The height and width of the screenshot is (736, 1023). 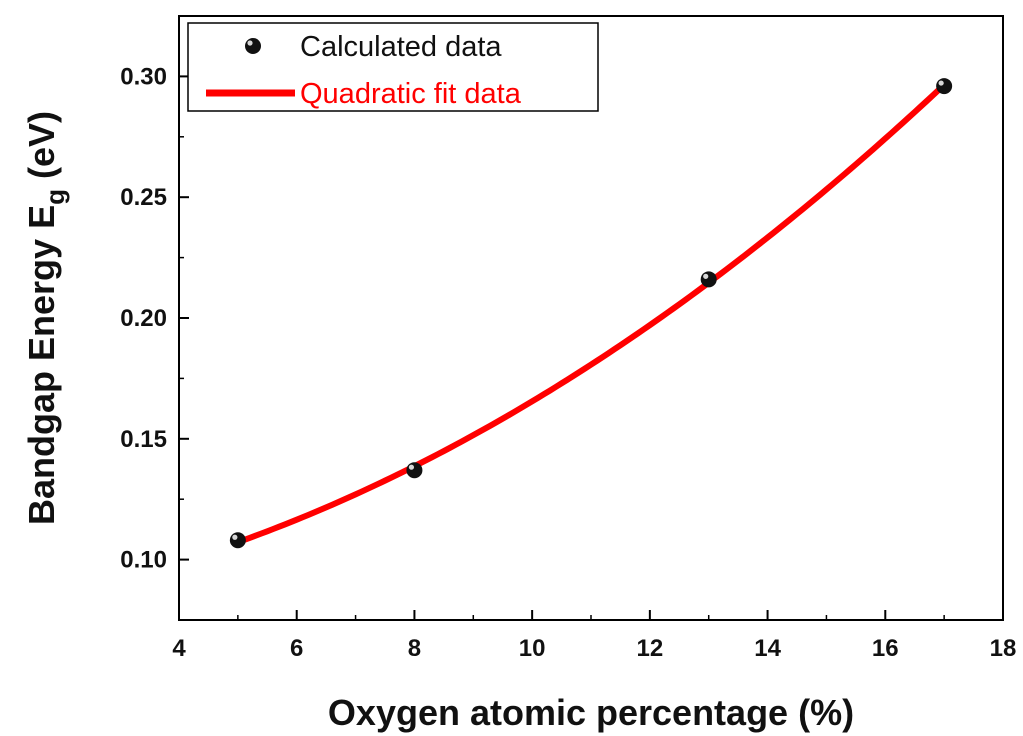 I want to click on legend-marker-highlight, so click(x=250, y=43).